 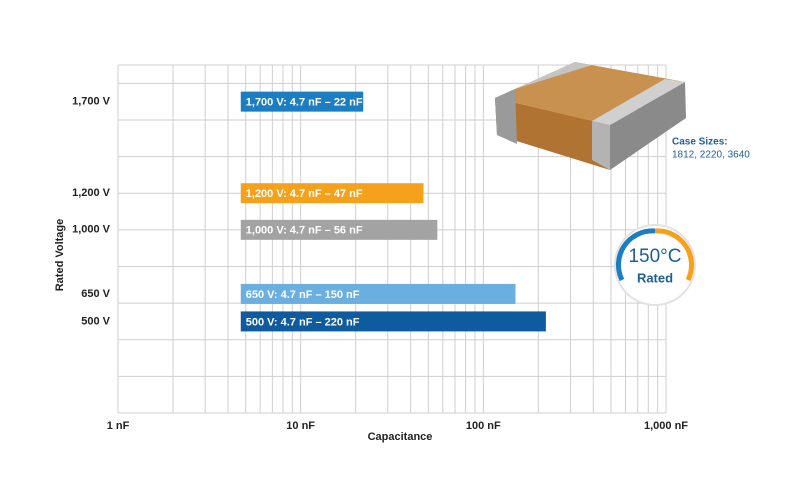 What do you see at coordinates (400, 437) in the screenshot?
I see `x-axis-label: Capacitance` at bounding box center [400, 437].